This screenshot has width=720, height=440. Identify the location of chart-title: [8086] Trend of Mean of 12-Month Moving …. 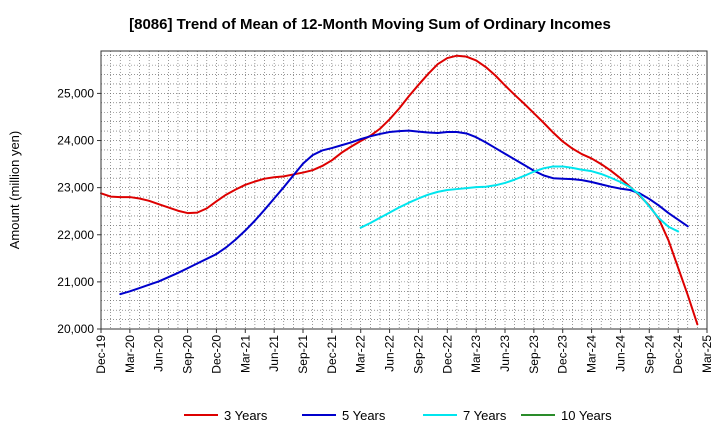
(370, 24).